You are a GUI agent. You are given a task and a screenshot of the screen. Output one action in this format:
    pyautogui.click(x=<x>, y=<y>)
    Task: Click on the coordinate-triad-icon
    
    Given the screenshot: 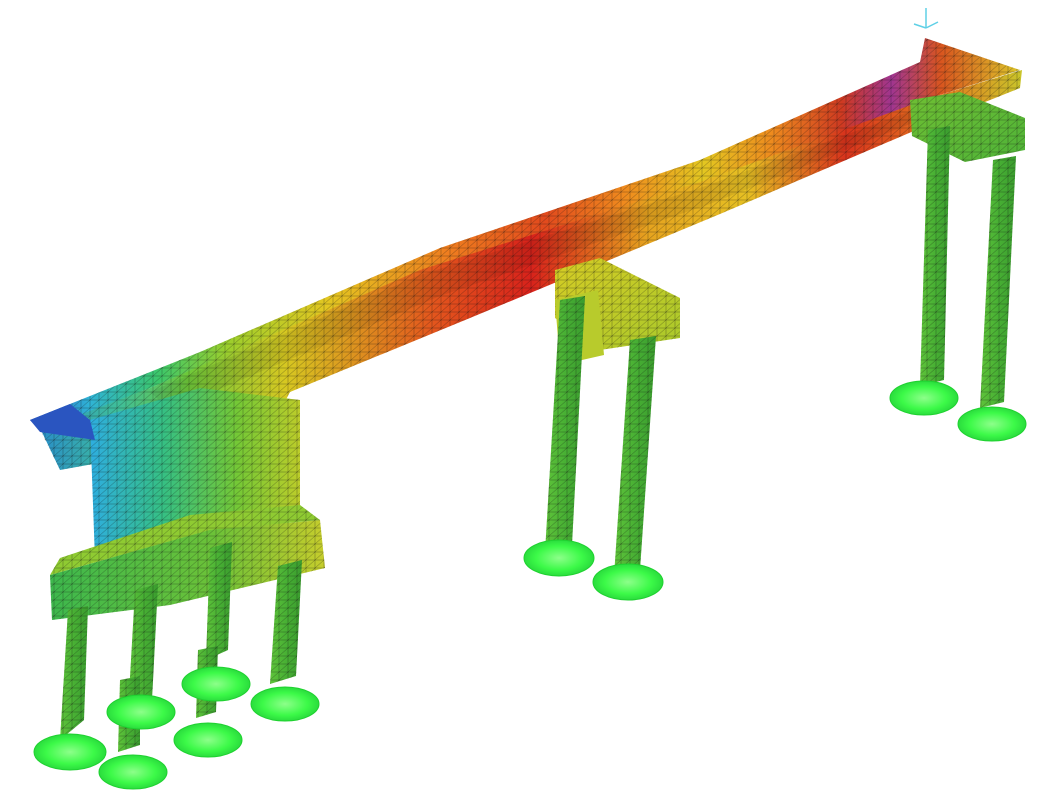 What is the action you would take?
    pyautogui.click(x=926, y=18)
    